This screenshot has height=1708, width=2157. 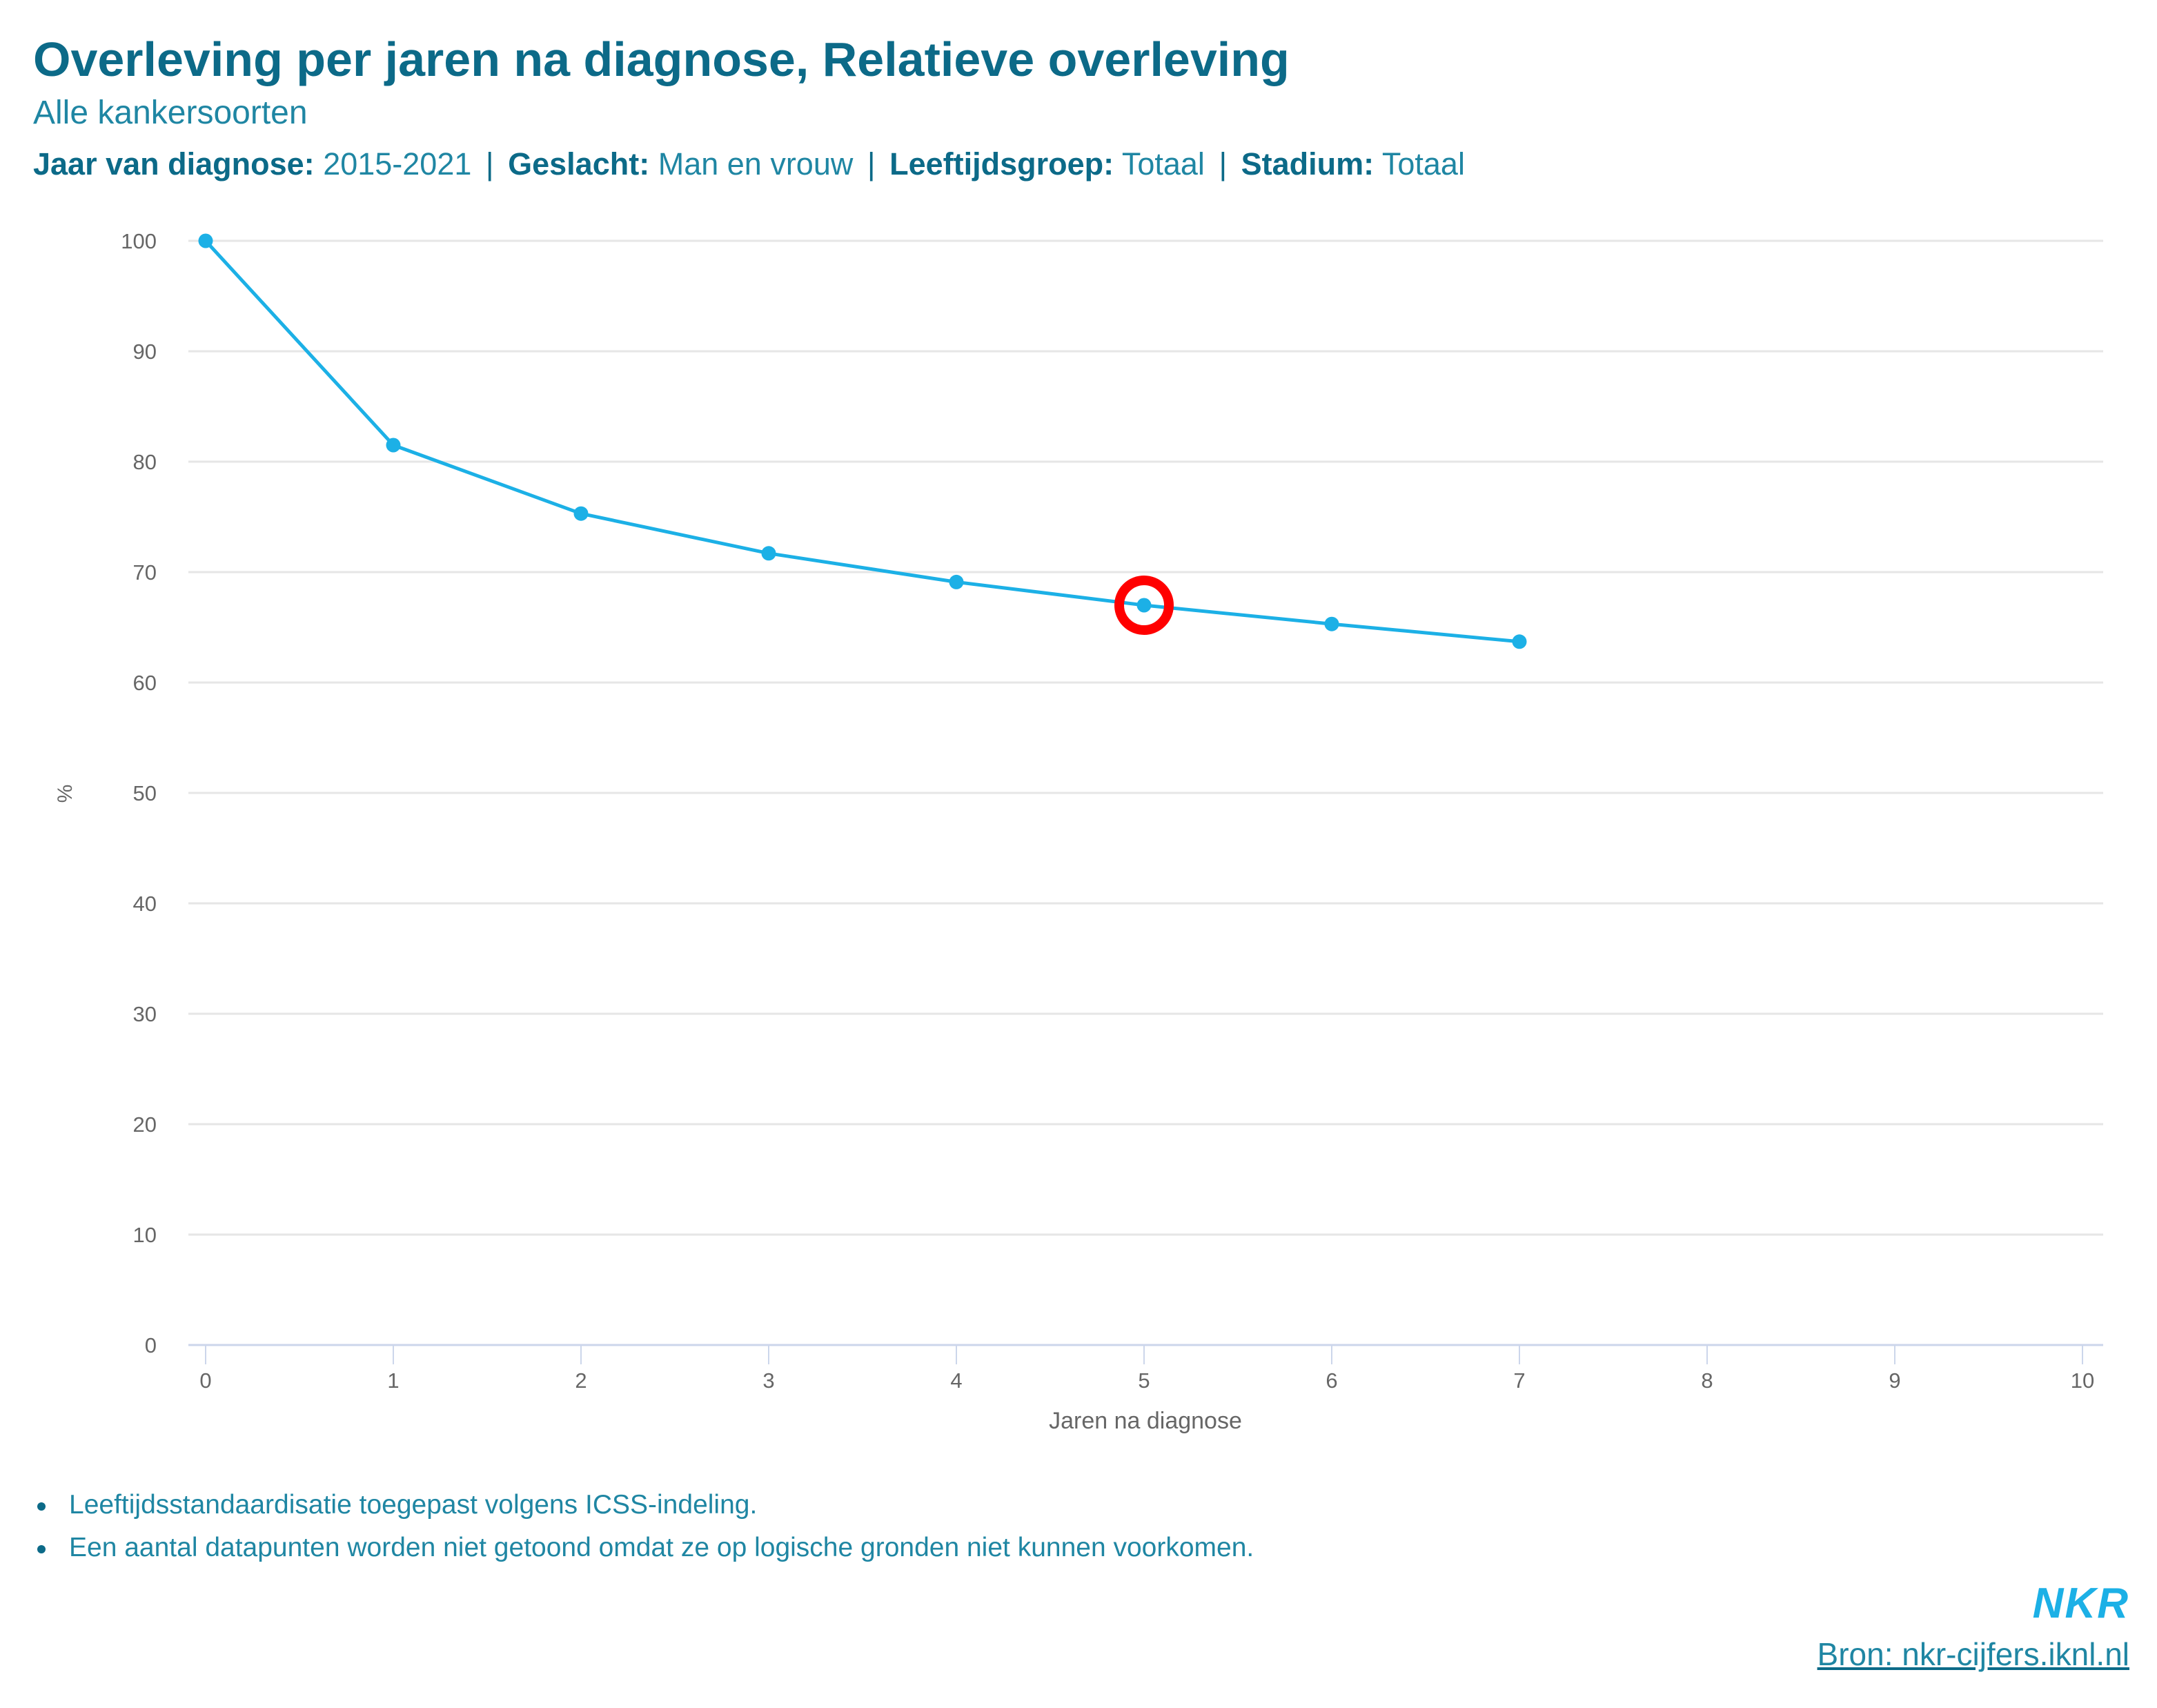 I want to click on source-link: Bron: nkr-cijfers.iknl.nl, so click(x=1973, y=1654).